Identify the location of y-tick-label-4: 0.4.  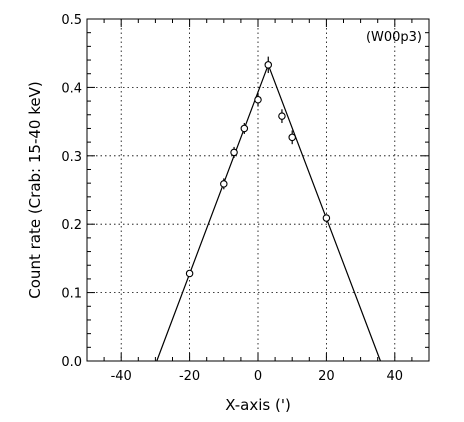
(71, 88).